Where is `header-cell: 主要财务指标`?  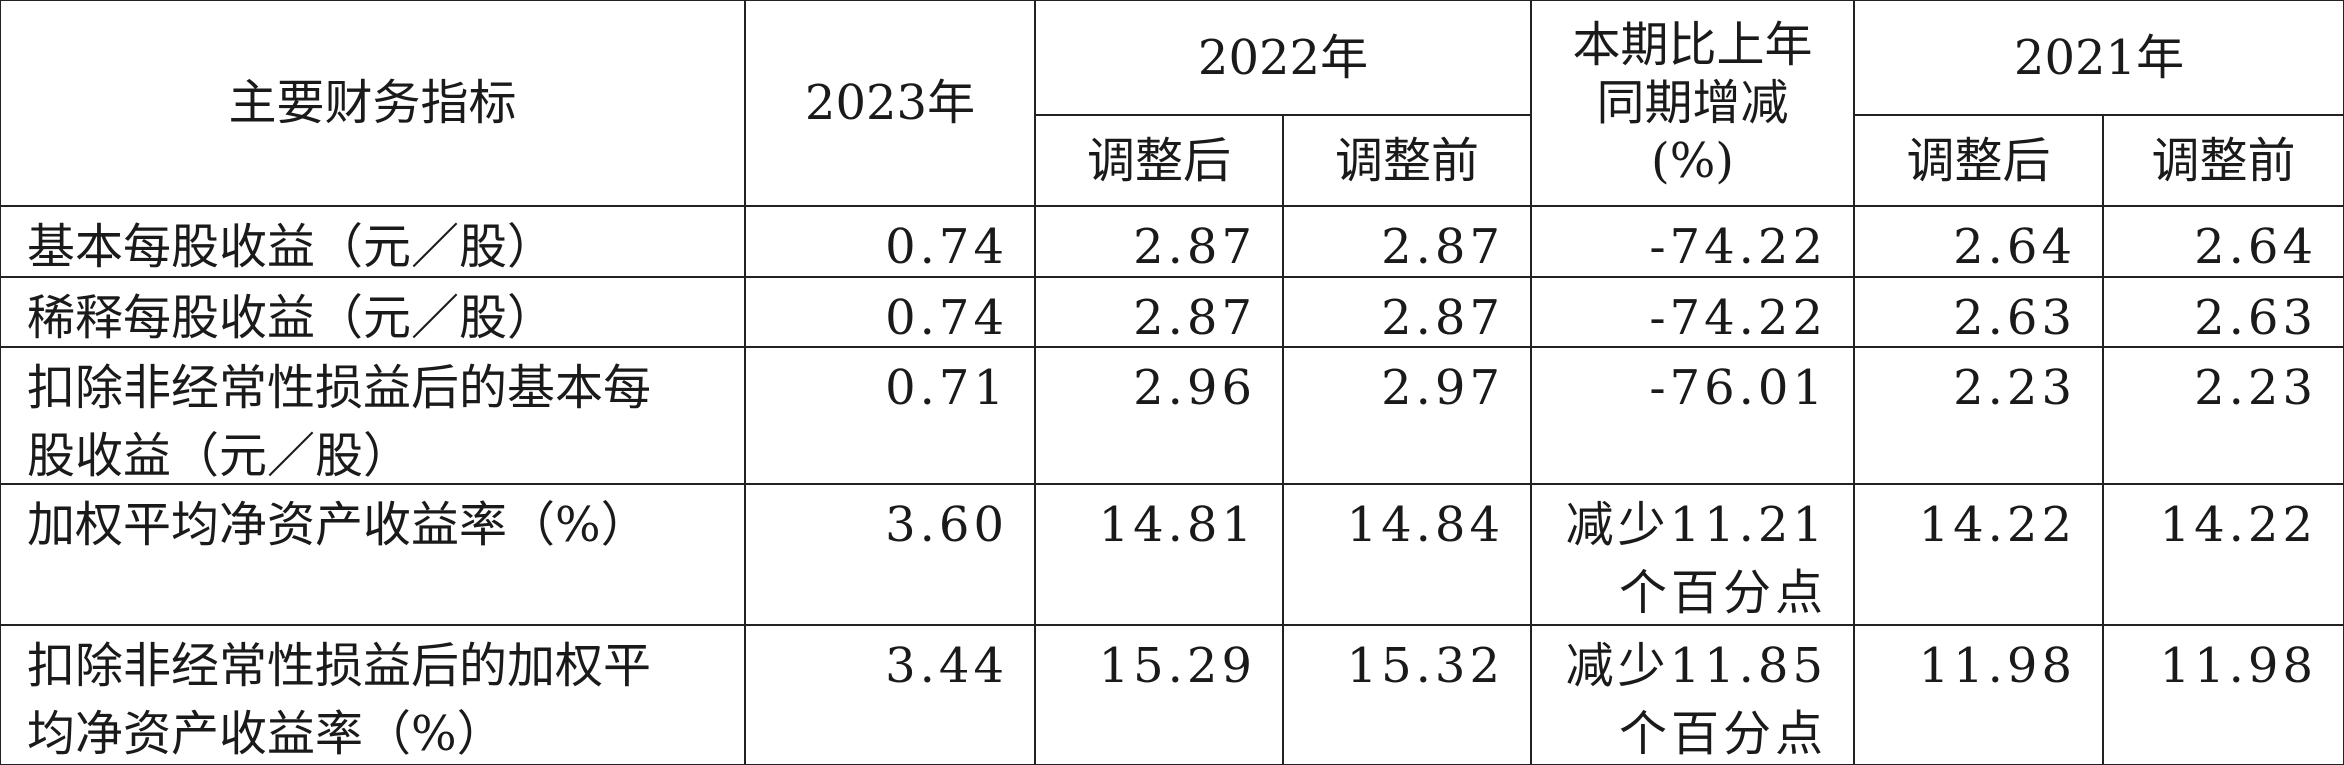
header-cell: 主要财务指标 is located at coordinates (373, 103).